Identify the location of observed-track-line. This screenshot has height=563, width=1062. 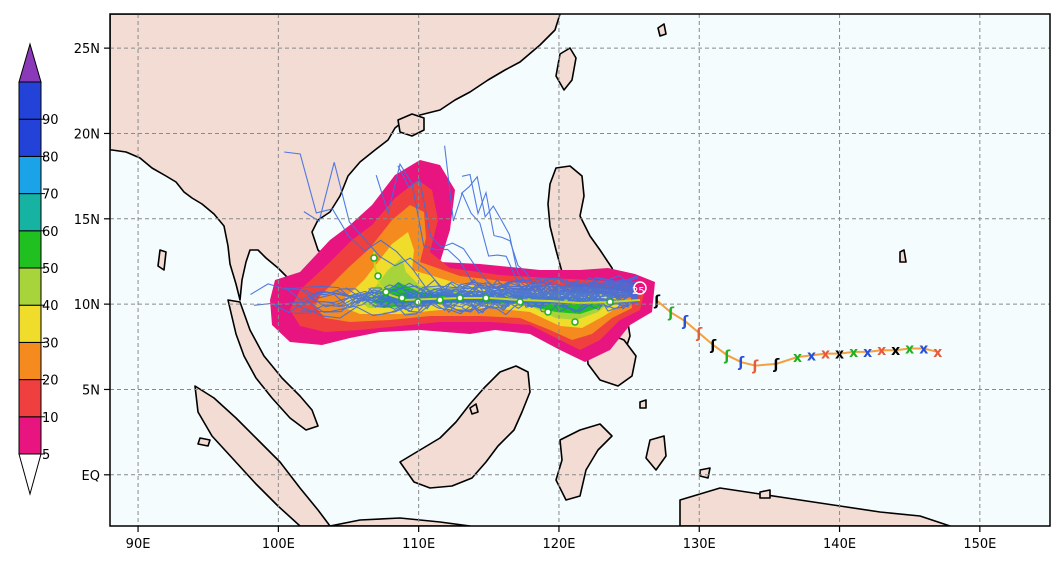
(797, 333).